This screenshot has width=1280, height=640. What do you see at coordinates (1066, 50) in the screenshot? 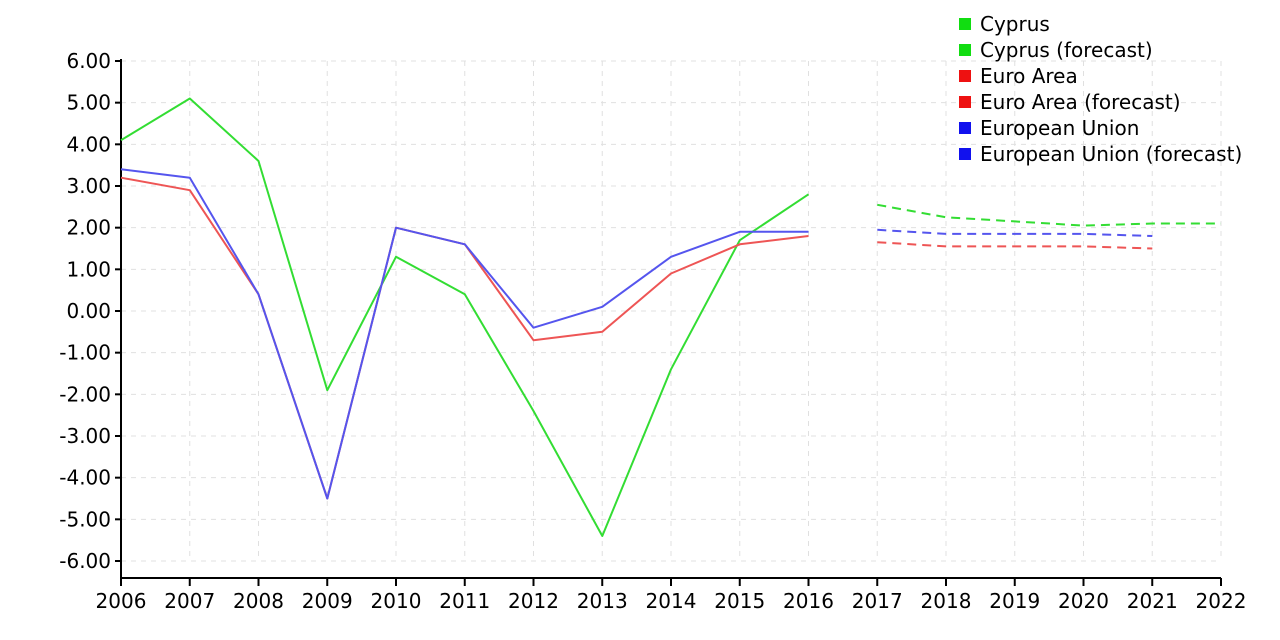
I see `legend-label: Cyprus (forecast)` at bounding box center [1066, 50].